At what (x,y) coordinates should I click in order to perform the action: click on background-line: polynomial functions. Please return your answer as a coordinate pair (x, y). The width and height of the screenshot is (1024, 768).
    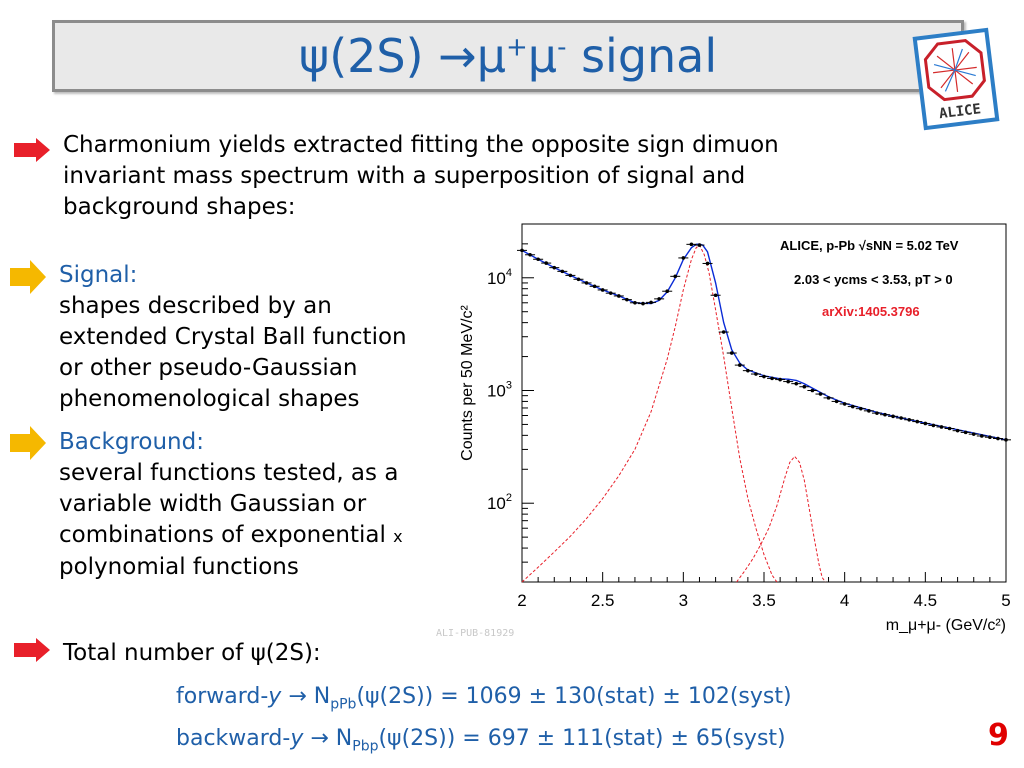
    Looking at the image, I should click on (179, 567).